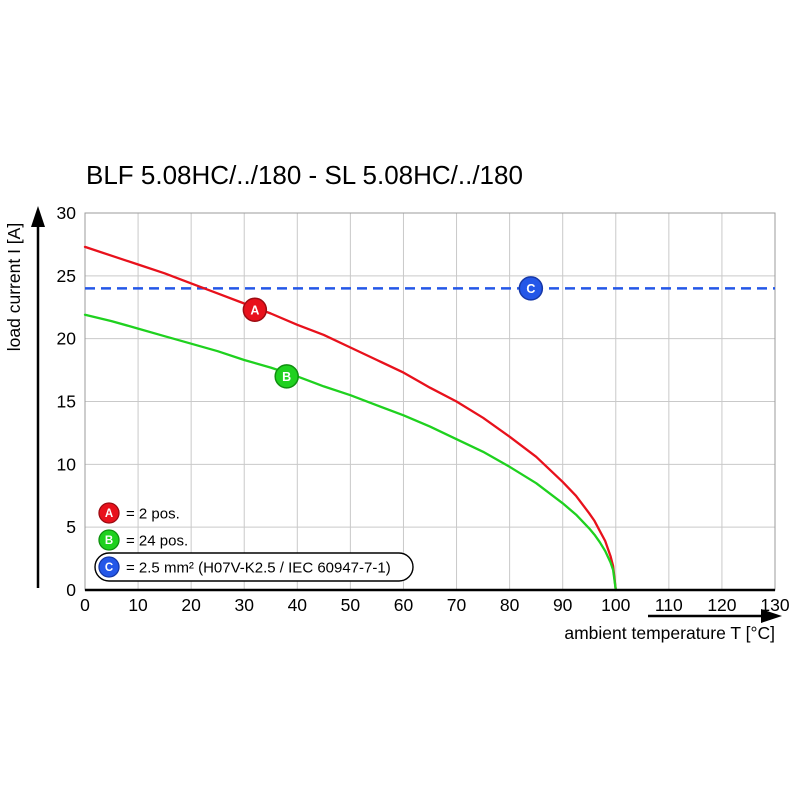 This screenshot has height=800, width=800. I want to click on y-tick-label: 0, so click(71, 590).